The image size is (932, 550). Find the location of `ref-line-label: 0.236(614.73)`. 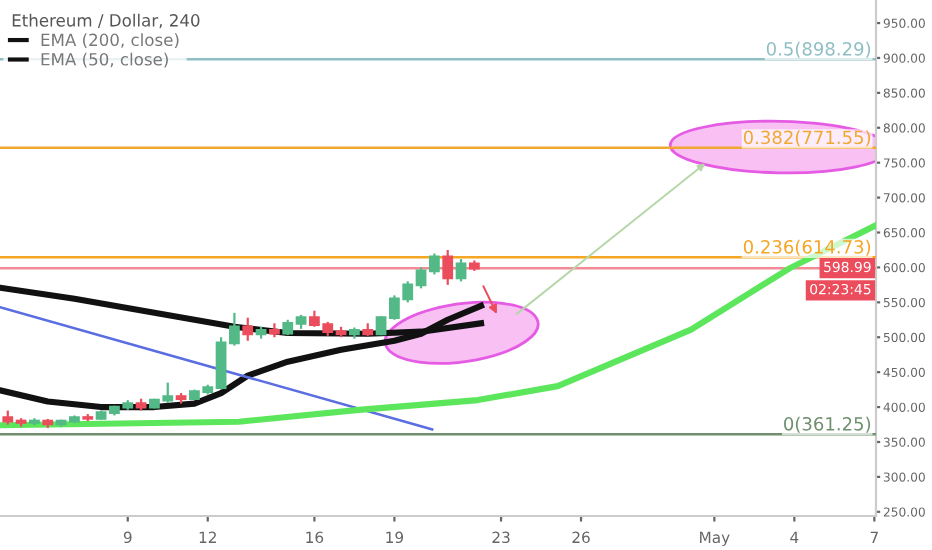

ref-line-label: 0.236(614.73) is located at coordinates (807, 247).